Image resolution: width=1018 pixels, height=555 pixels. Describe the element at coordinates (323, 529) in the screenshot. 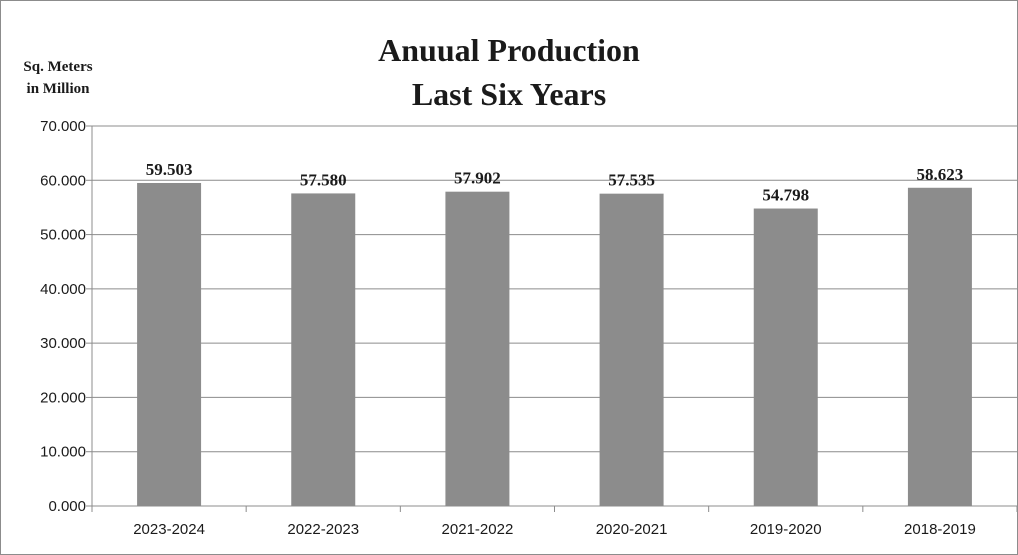

I see `x-tick-label: 2022-2023` at that location.